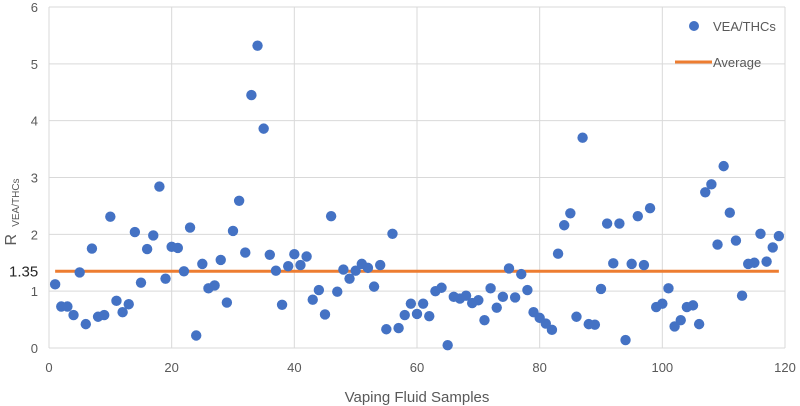  I want to click on y-tick-label: 1, so click(34, 291).